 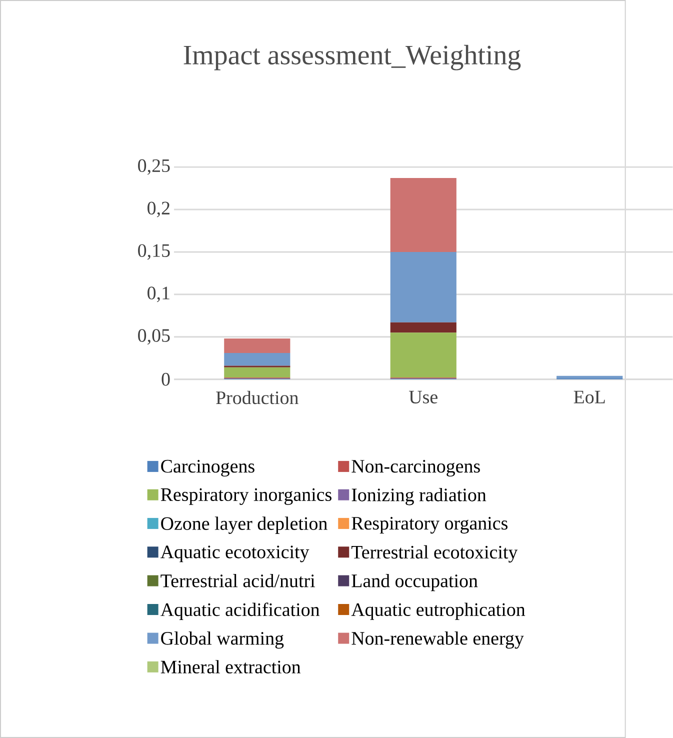 What do you see at coordinates (246, 496) in the screenshot?
I see `legend-label: Respiratory inorganics` at bounding box center [246, 496].